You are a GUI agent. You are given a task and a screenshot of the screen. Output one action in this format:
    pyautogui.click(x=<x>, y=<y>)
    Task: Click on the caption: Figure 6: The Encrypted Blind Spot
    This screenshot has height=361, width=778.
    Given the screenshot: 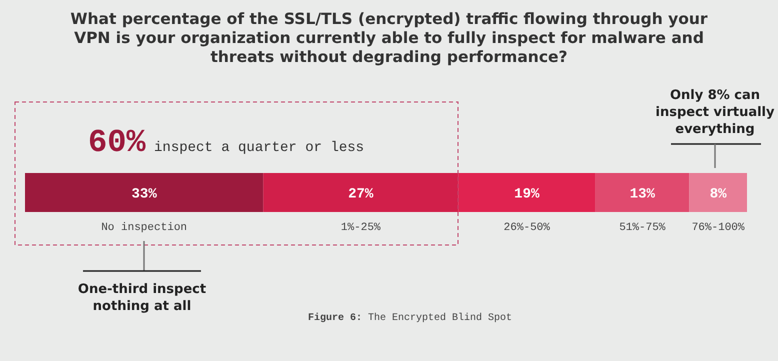 What is the action you would take?
    pyautogui.click(x=410, y=318)
    